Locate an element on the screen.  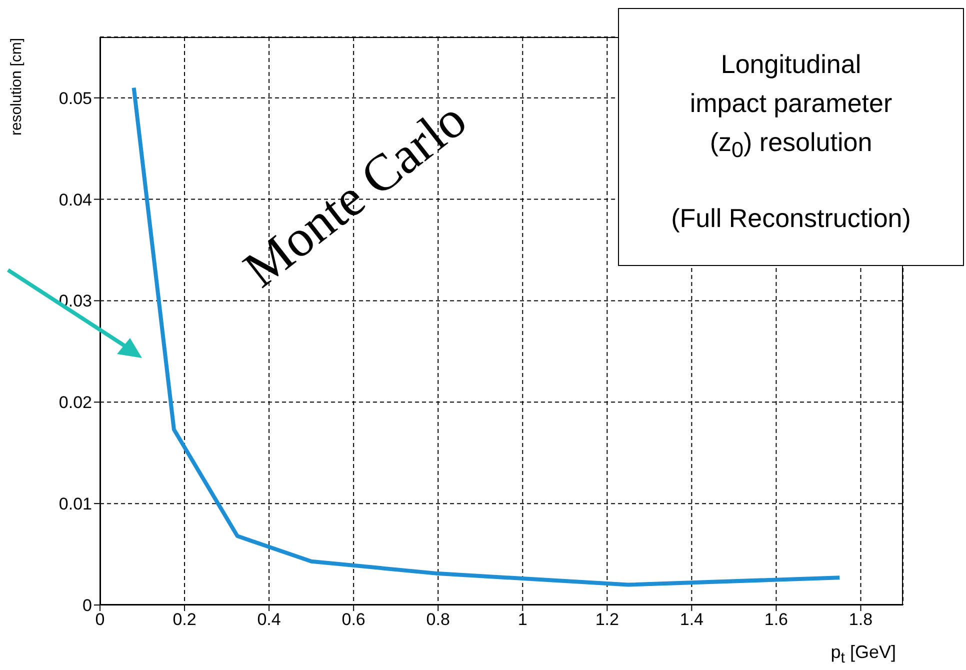
x-tick-label: 1 is located at coordinates (523, 620).